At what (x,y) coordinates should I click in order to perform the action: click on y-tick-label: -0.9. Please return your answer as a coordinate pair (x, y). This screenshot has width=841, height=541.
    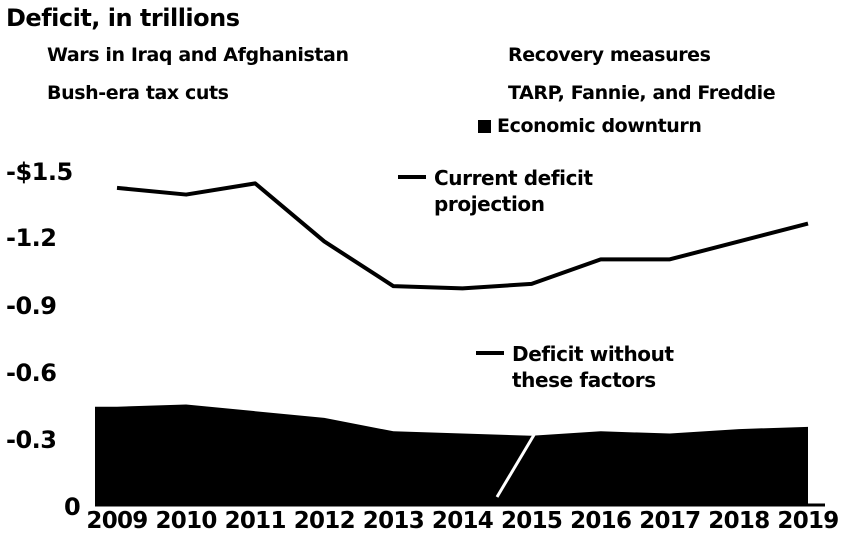
    Looking at the image, I should click on (31, 306).